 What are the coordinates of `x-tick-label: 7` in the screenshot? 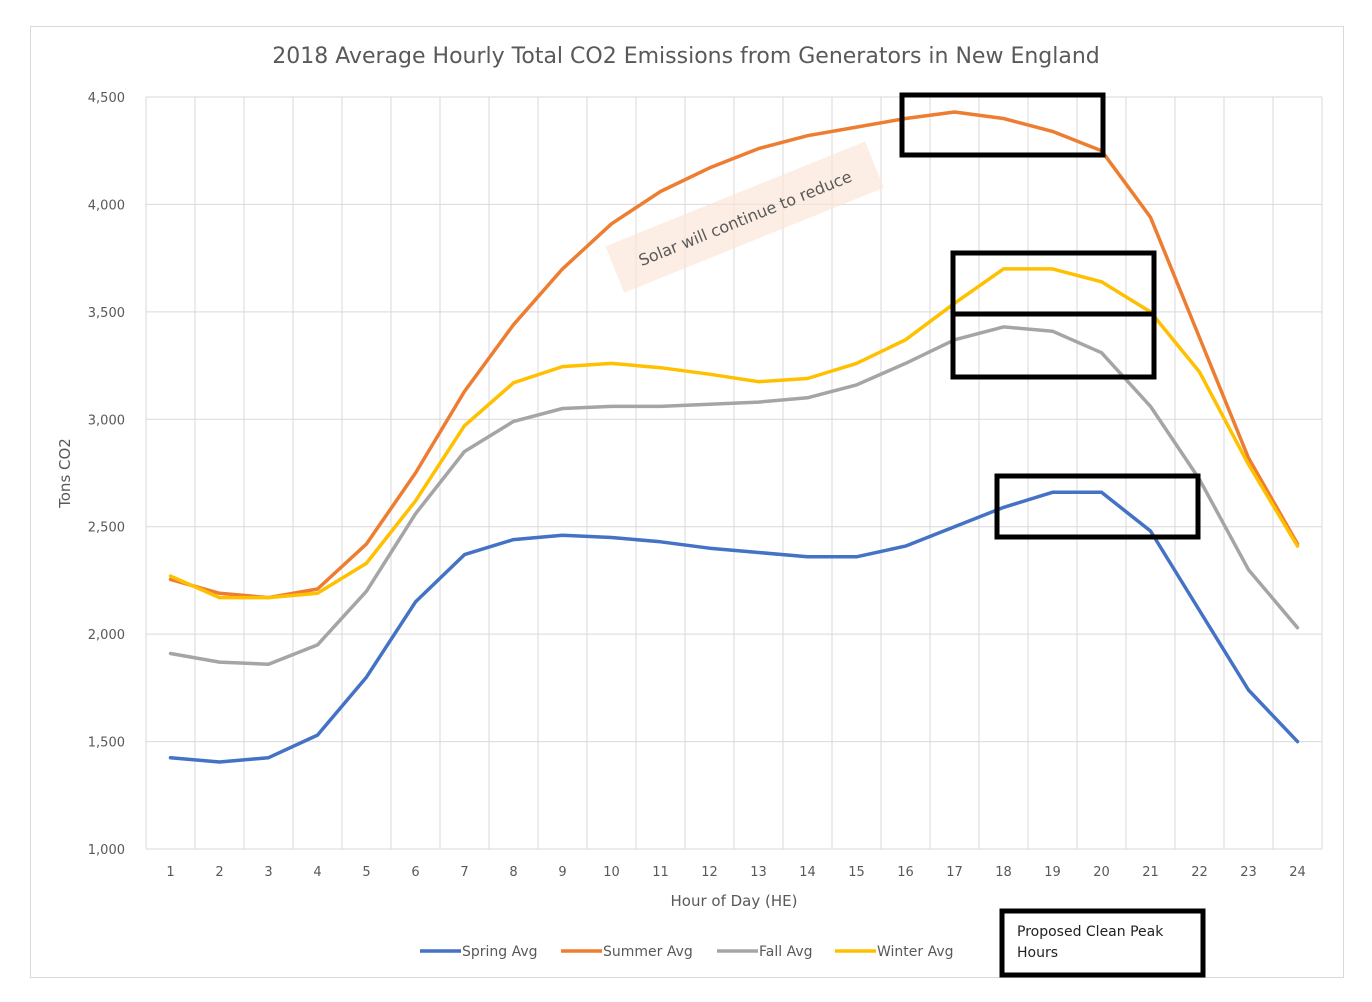 It's located at (464, 872).